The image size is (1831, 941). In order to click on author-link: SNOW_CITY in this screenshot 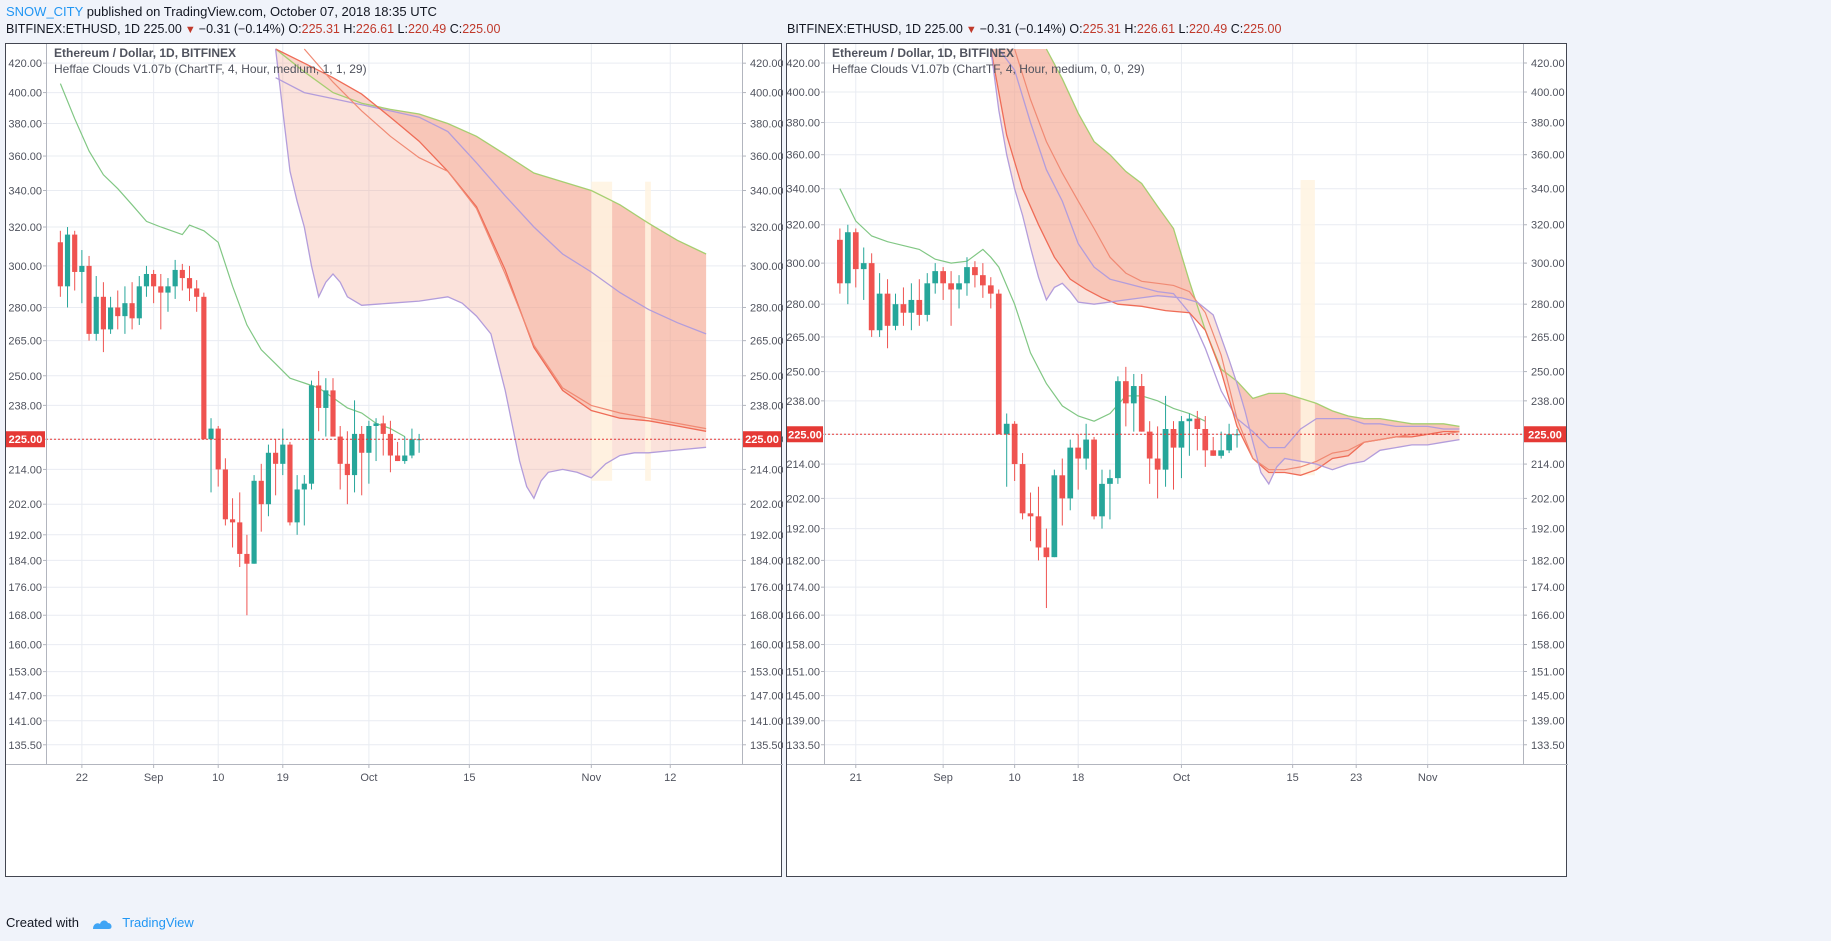, I will do `click(45, 11)`.